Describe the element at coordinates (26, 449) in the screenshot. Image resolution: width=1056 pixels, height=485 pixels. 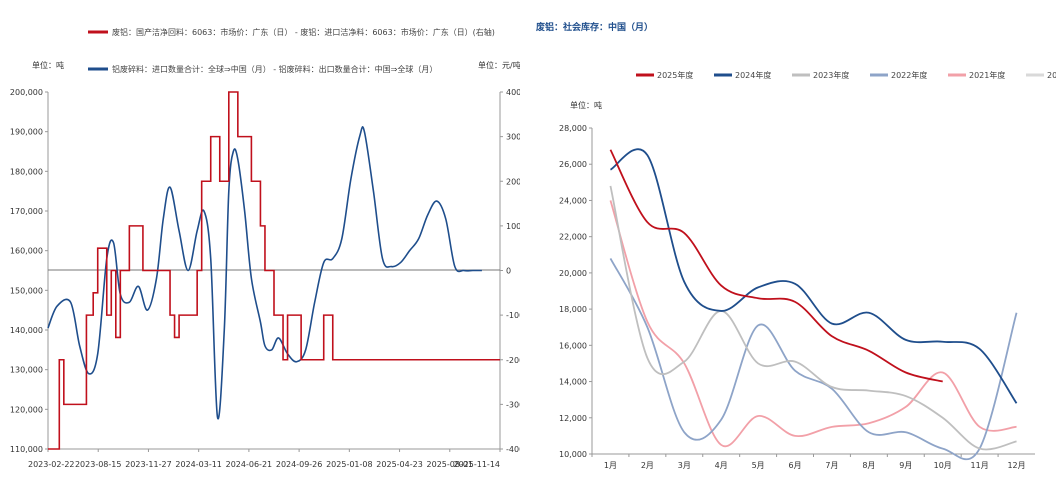
I see `left-y-tick-label: 110,000` at that location.